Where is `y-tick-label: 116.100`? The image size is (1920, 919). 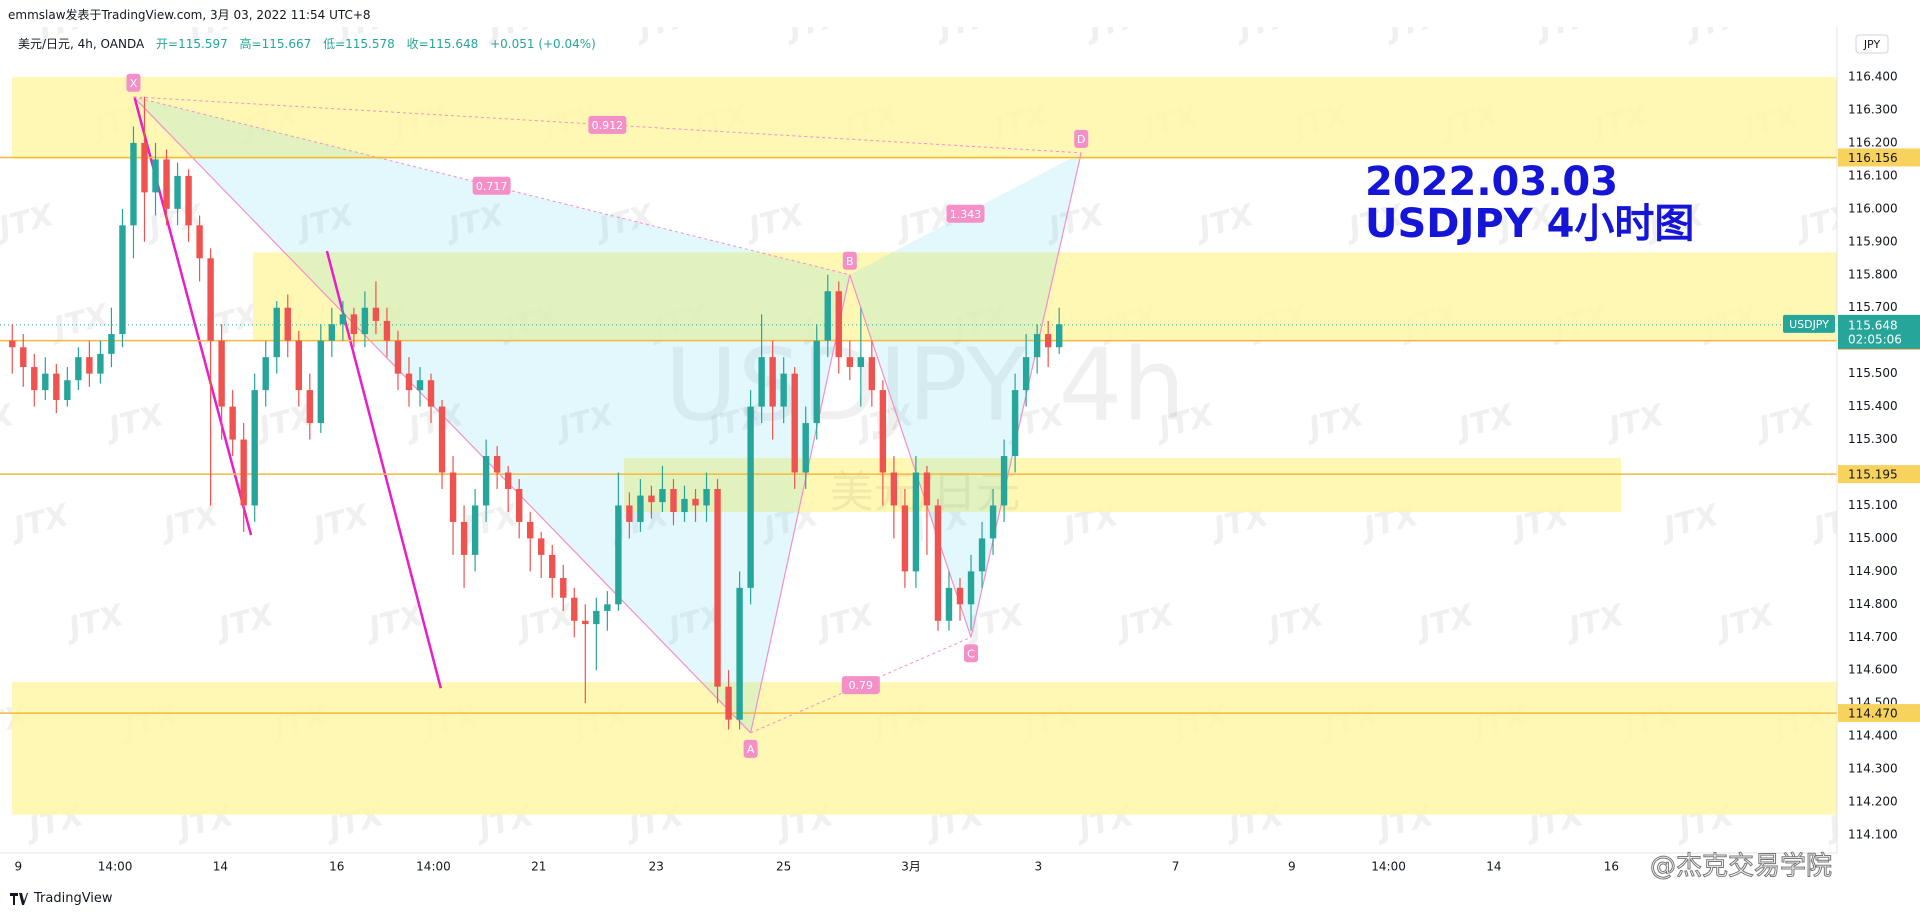 y-tick-label: 116.100 is located at coordinates (1873, 175).